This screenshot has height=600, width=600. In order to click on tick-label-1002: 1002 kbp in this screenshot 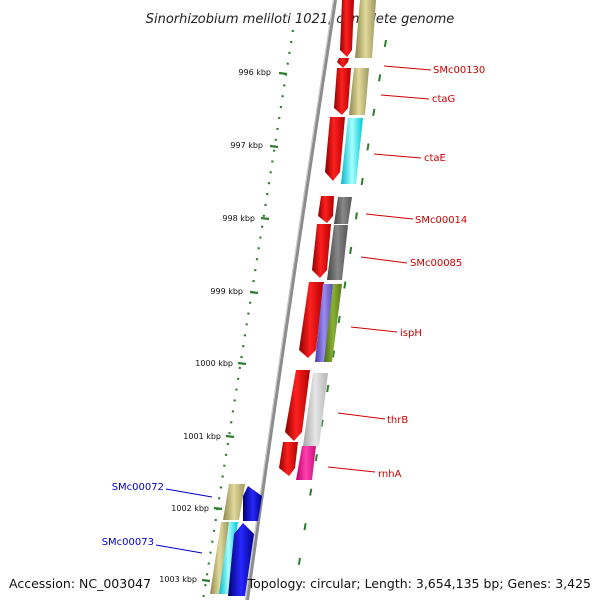, I will do `click(190, 508)`.